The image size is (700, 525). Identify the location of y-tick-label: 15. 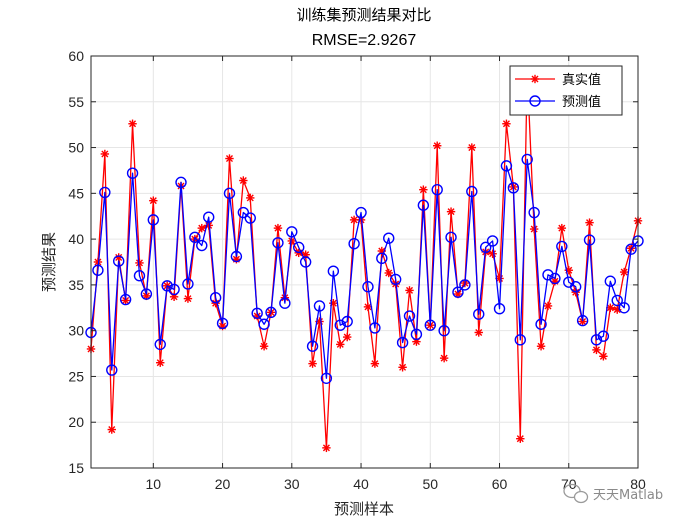
(76, 468).